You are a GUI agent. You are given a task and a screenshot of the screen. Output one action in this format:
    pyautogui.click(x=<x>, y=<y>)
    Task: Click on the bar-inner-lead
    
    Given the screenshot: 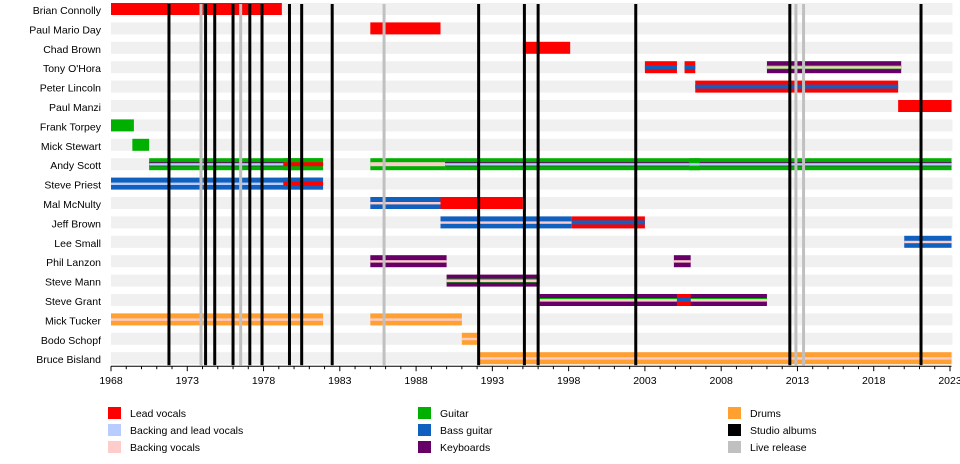 What is the action you would take?
    pyautogui.click(x=303, y=183)
    